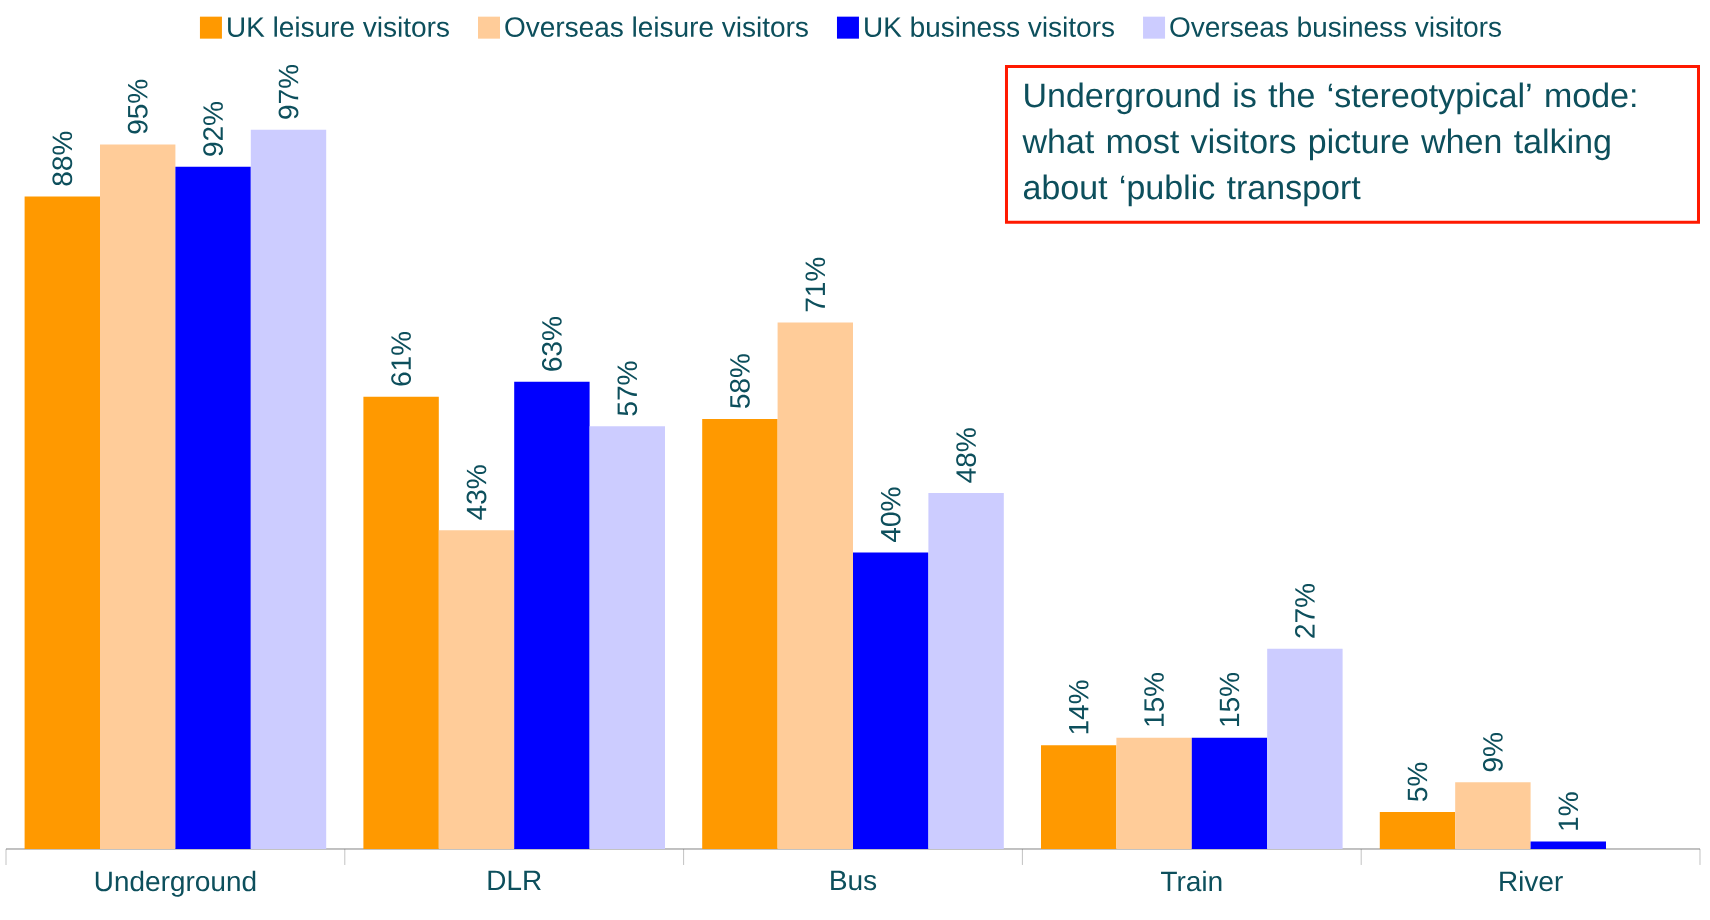 The height and width of the screenshot is (920, 1710). What do you see at coordinates (627, 388) in the screenshot?
I see `data-label: 57%` at bounding box center [627, 388].